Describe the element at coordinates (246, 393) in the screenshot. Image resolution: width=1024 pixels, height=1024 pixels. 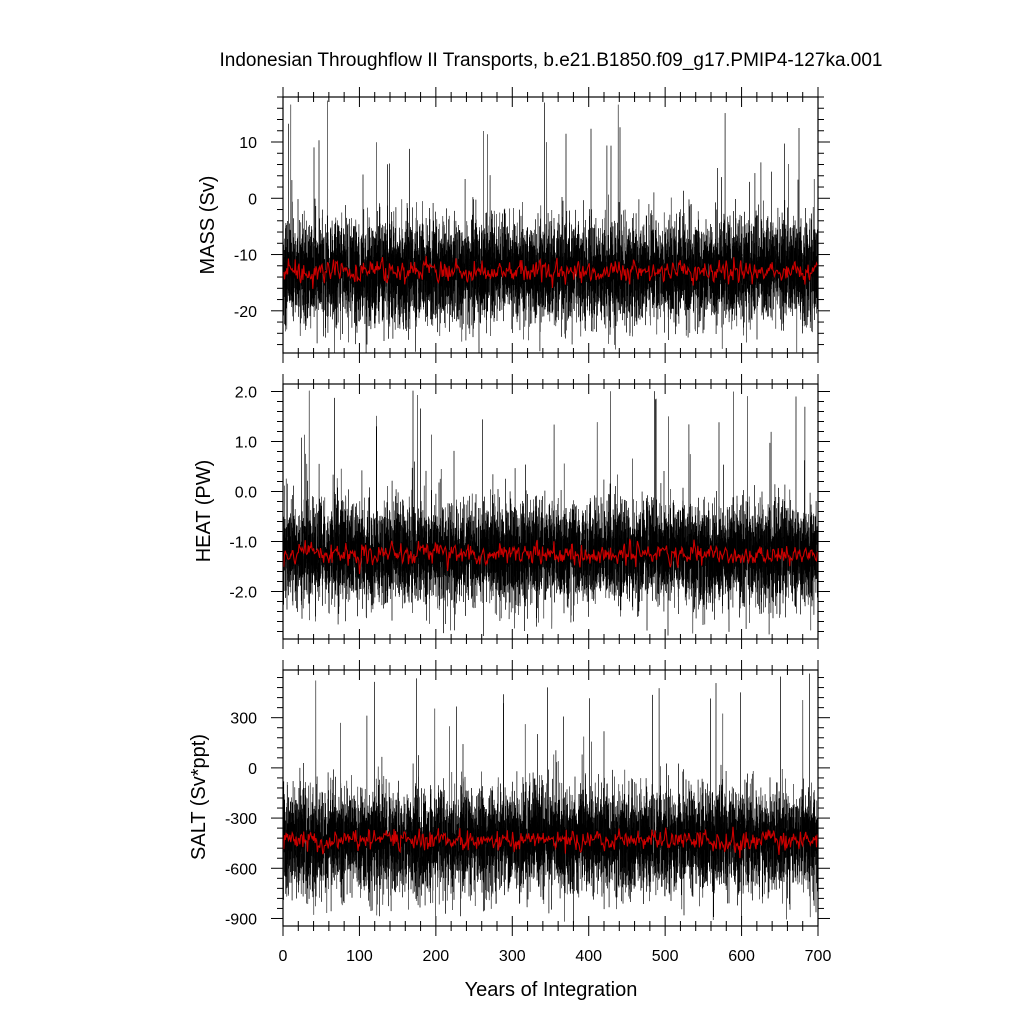
I see `heat-ytick-label: 2.0` at that location.